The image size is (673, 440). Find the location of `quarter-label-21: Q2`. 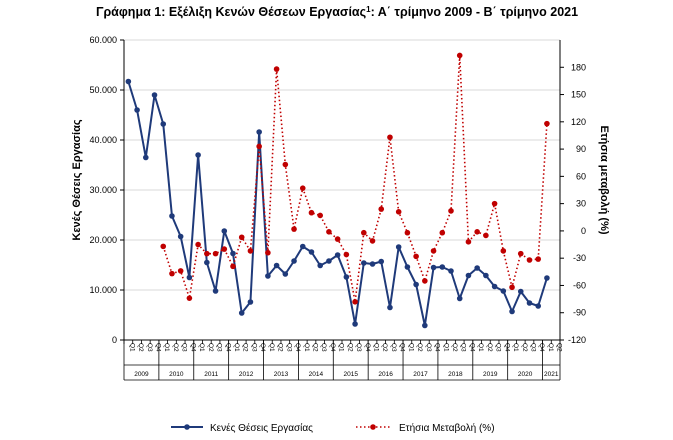

quarter-label-21: Q2 is located at coordinates (314, 347).